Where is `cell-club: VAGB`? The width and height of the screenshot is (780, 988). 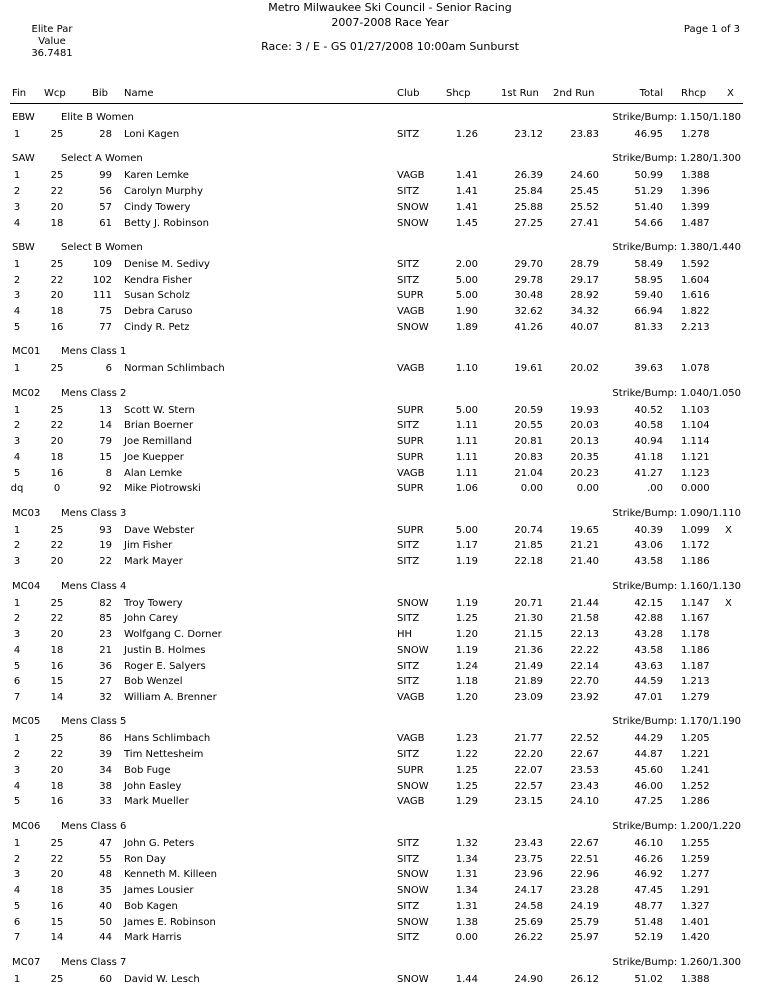 cell-club: VAGB is located at coordinates (411, 739).